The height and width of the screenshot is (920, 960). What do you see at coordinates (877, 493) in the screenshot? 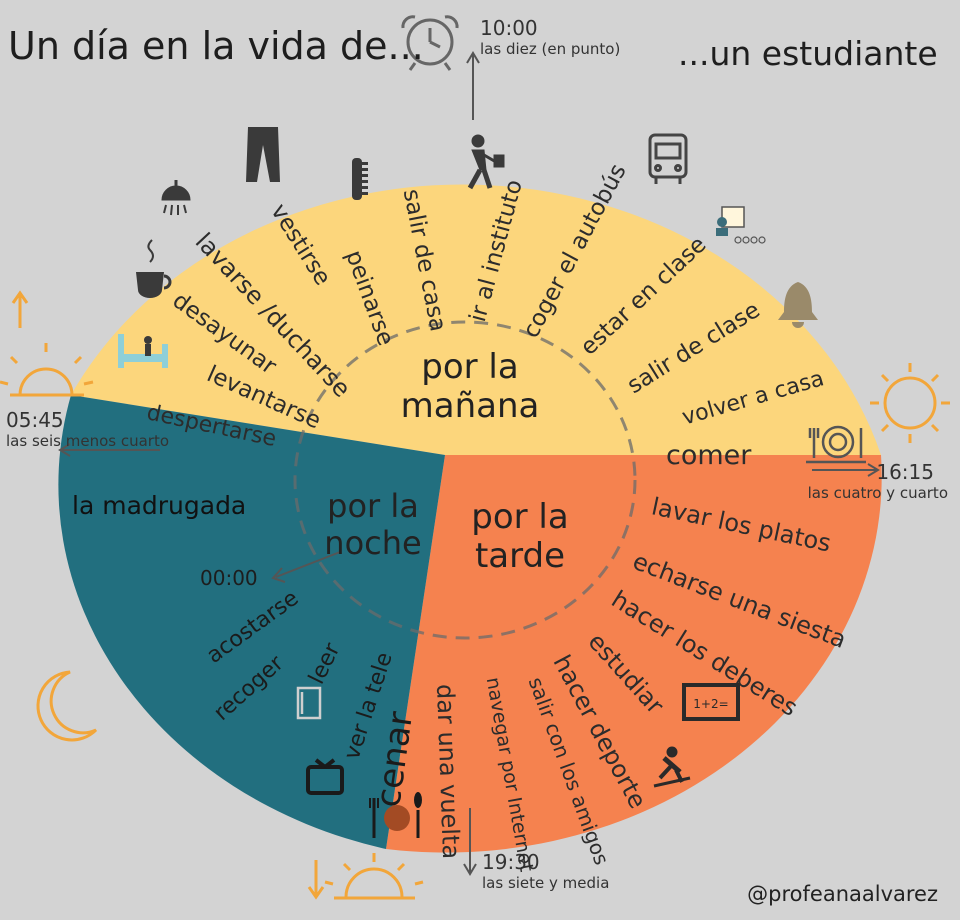
I see `time-1615-text: las cuatro y cuarto` at bounding box center [877, 493].